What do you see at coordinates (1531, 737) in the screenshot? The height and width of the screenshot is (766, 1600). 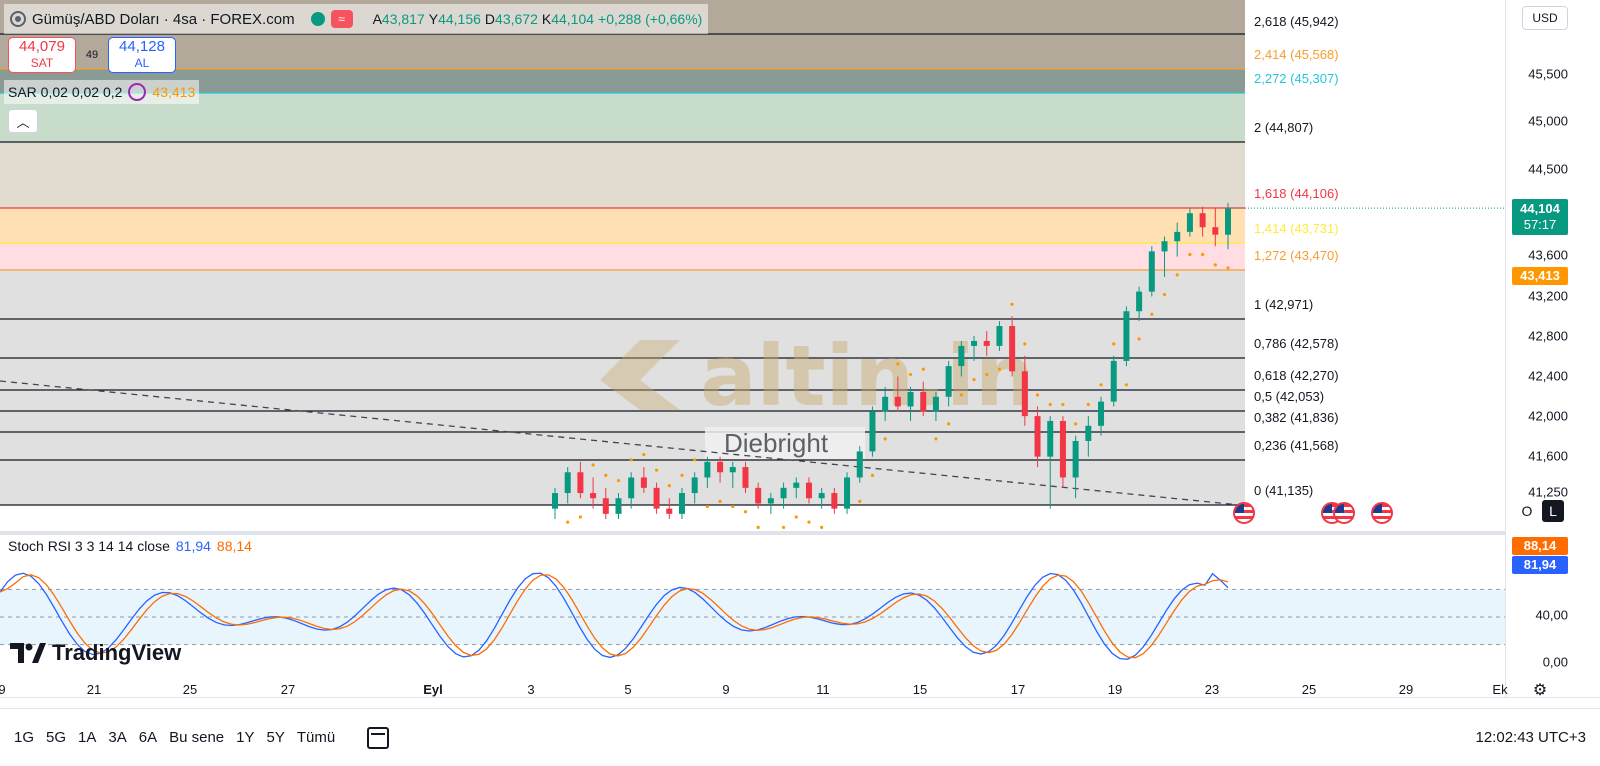 I see `clock: 12:02:43 UTC+3` at bounding box center [1531, 737].